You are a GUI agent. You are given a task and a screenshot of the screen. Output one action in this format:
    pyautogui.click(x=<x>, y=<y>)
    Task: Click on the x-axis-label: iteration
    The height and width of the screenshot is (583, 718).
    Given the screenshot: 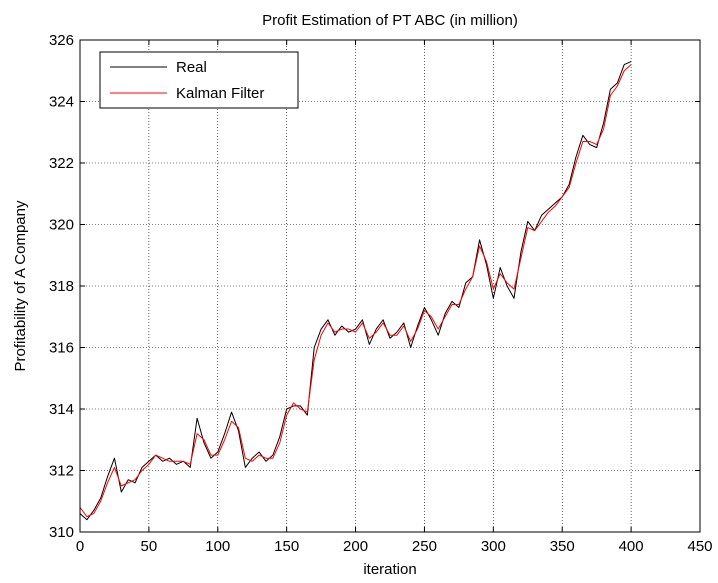 What is the action you would take?
    pyautogui.click(x=389, y=569)
    